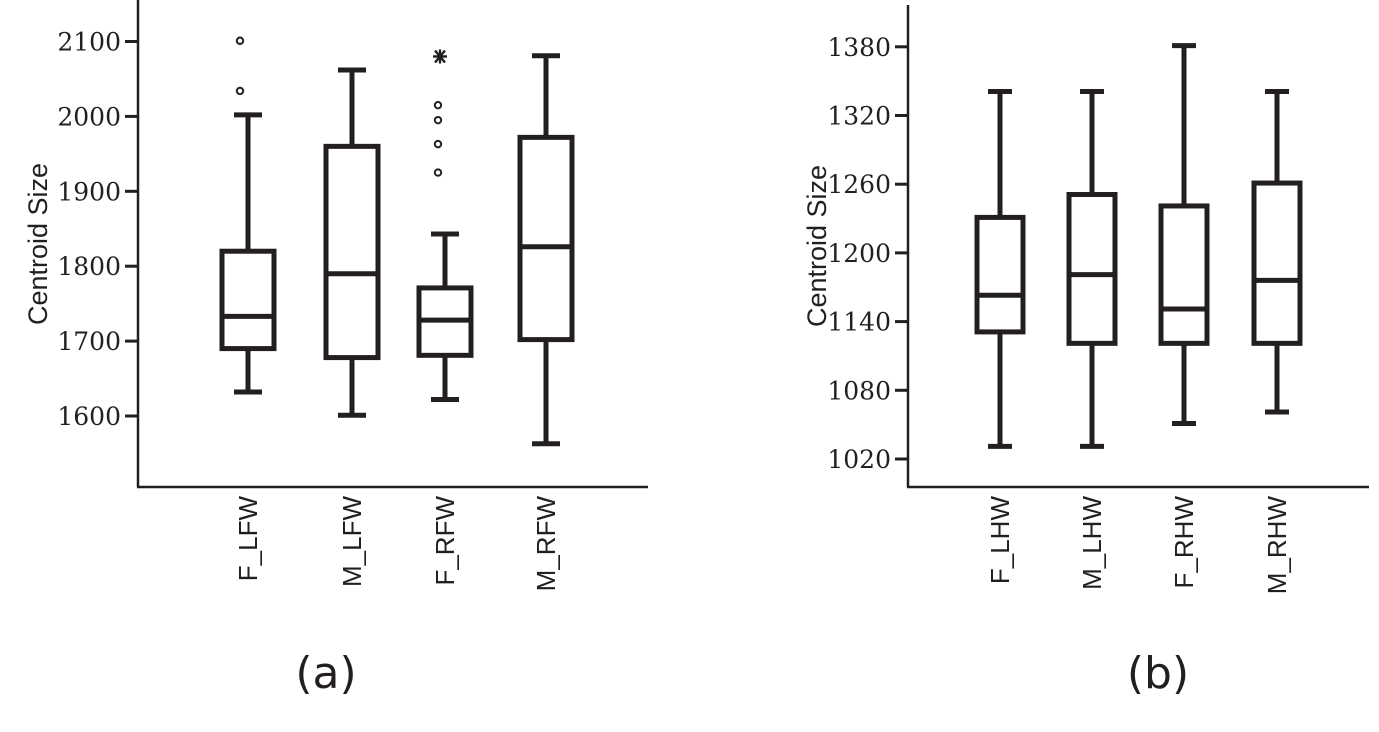 Image resolution: width=1379 pixels, height=732 pixels. I want to click on box-f-rfw, so click(445, 226).